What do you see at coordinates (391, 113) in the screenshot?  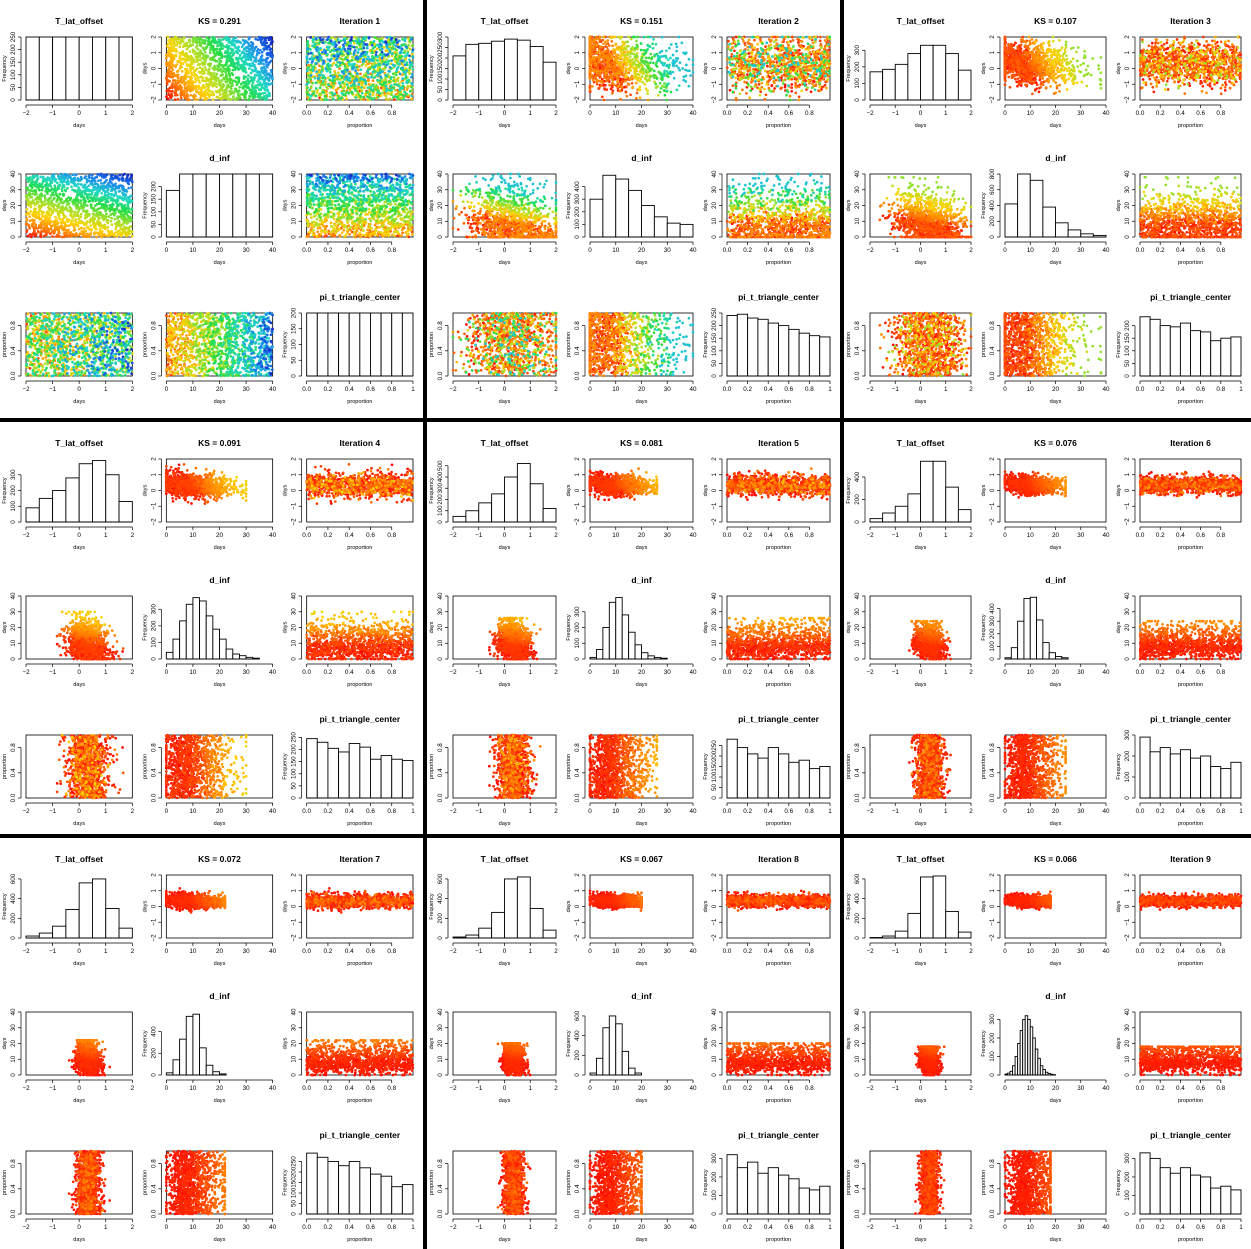 I see `x-tick-label: 0.8` at bounding box center [391, 113].